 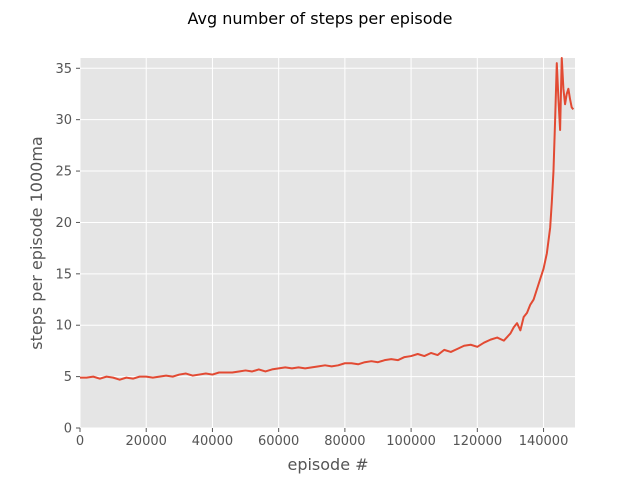 I want to click on y-tick-label: 0, so click(x=68, y=429).